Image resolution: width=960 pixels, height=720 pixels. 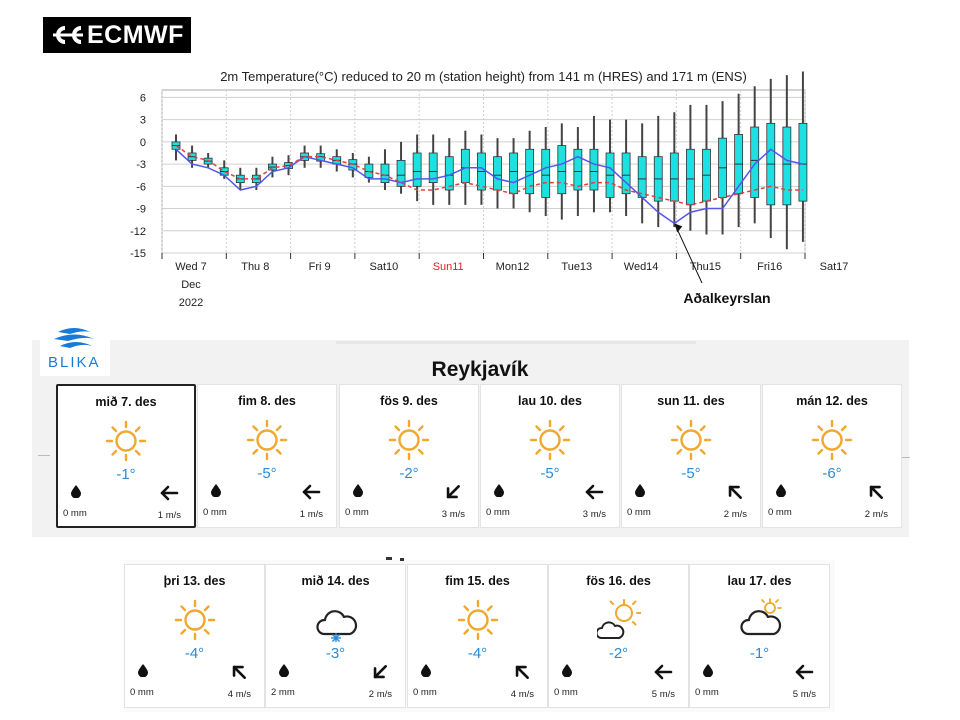 I want to click on x-tick-label: Thu15, so click(x=705, y=267).